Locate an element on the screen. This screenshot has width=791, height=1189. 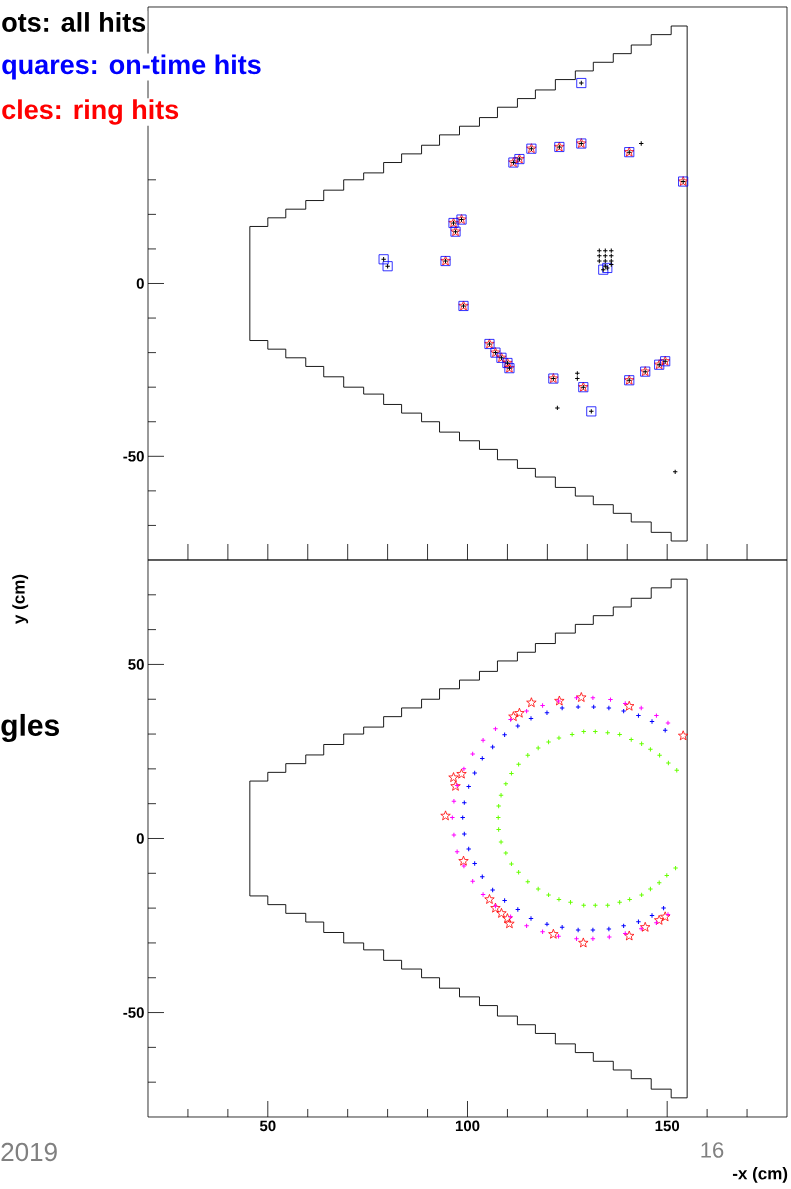
text: quares: on-time hits is located at coordinates (131, 67).